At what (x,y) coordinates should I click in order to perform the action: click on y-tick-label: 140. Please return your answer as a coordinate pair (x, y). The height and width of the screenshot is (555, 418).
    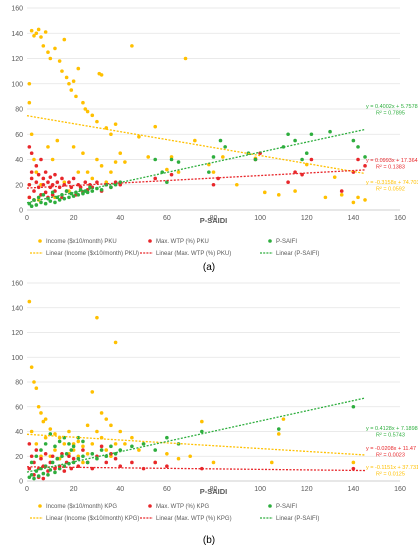
    Looking at the image, I should click on (17, 308).